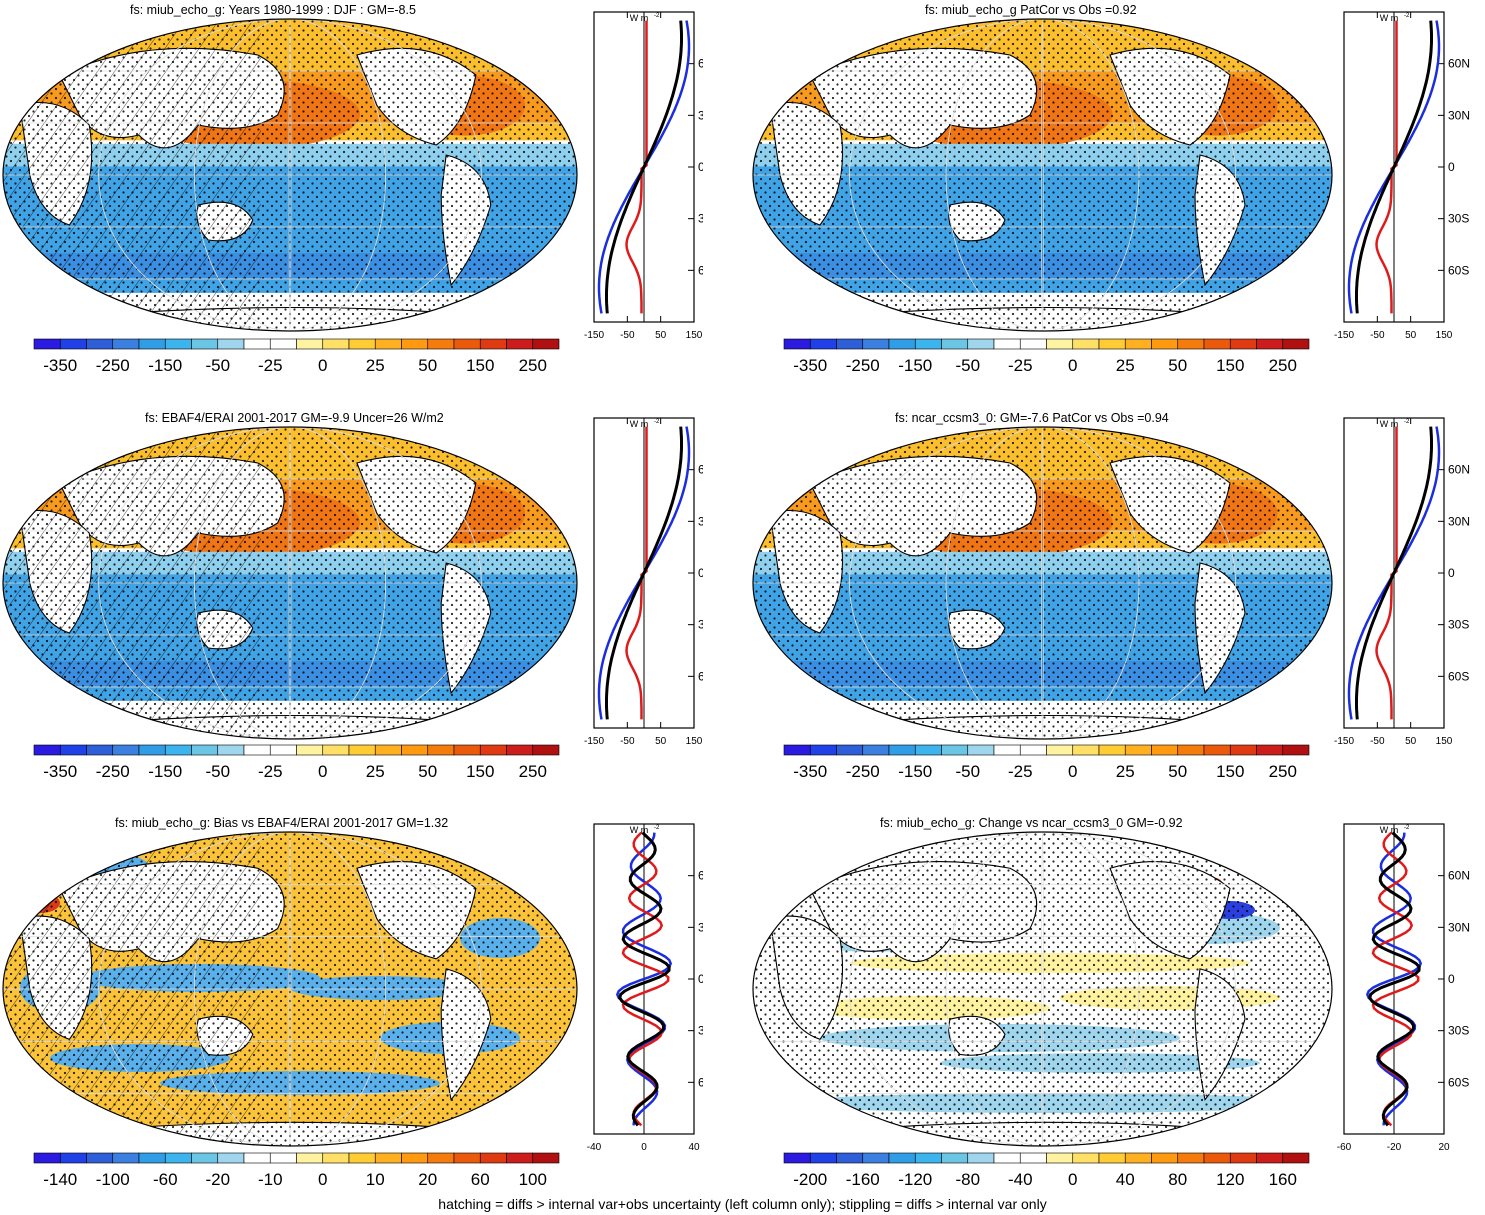 Image resolution: width=1485 pixels, height=1215 pixels. I want to click on panel-3-map, so click(290, 583).